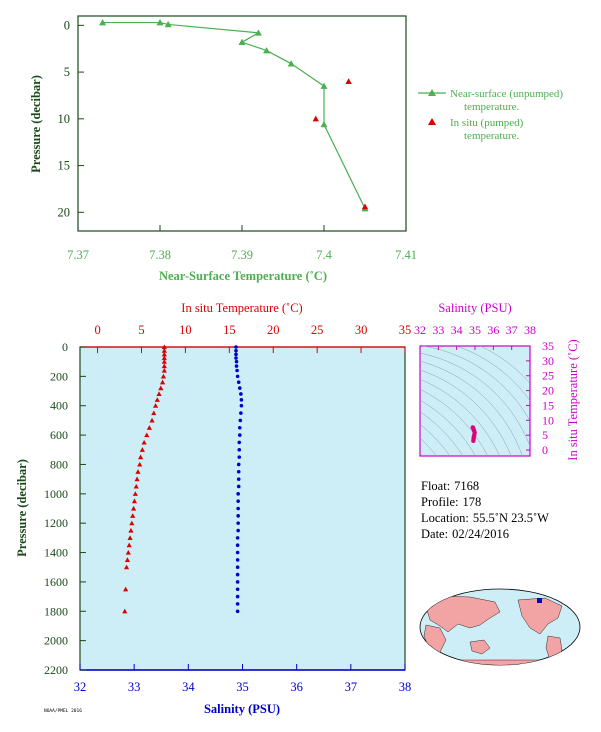  Describe the element at coordinates (472, 502) in the screenshot. I see `profile-value: 178` at that location.